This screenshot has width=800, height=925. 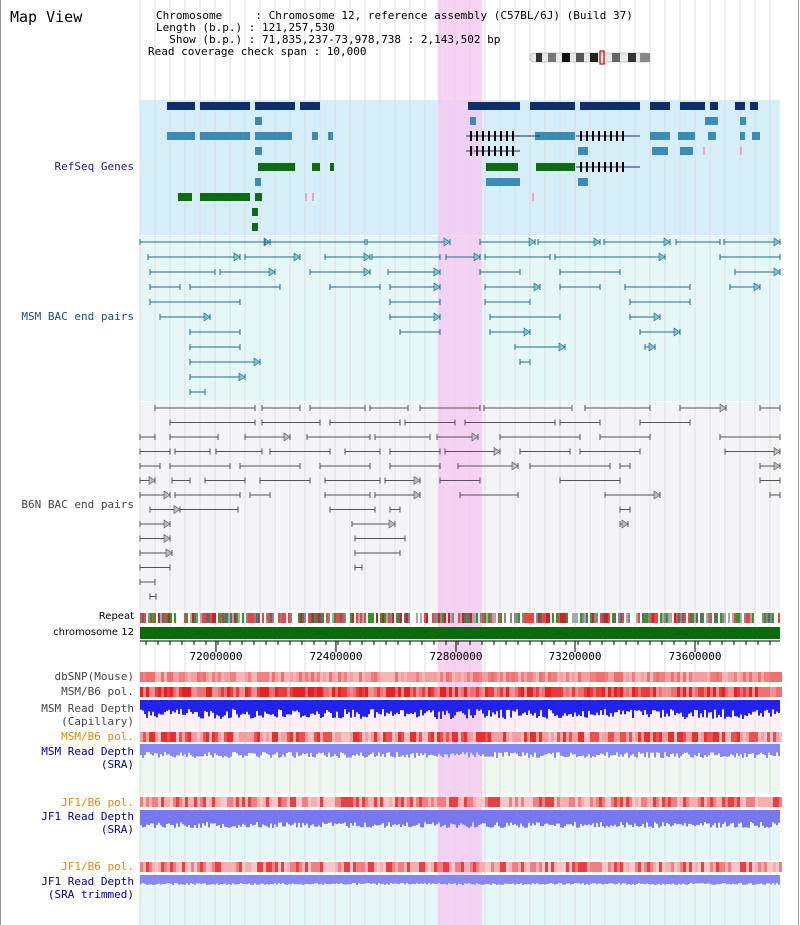 I want to click on repeat-track, so click(x=460, y=618).